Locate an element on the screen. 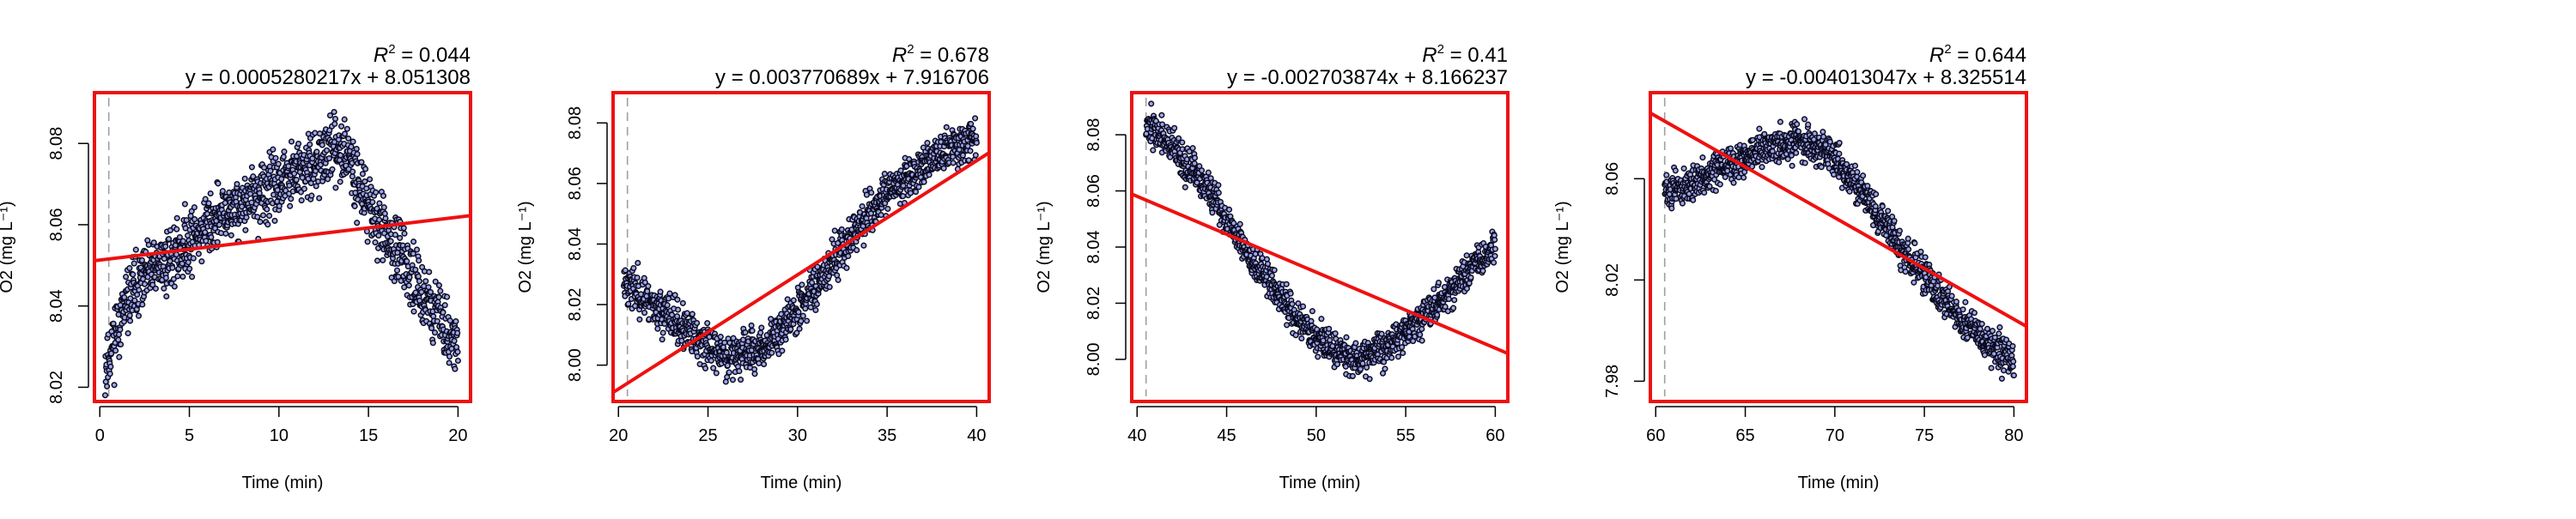  y-tick-label: 8.02 is located at coordinates (1093, 303).